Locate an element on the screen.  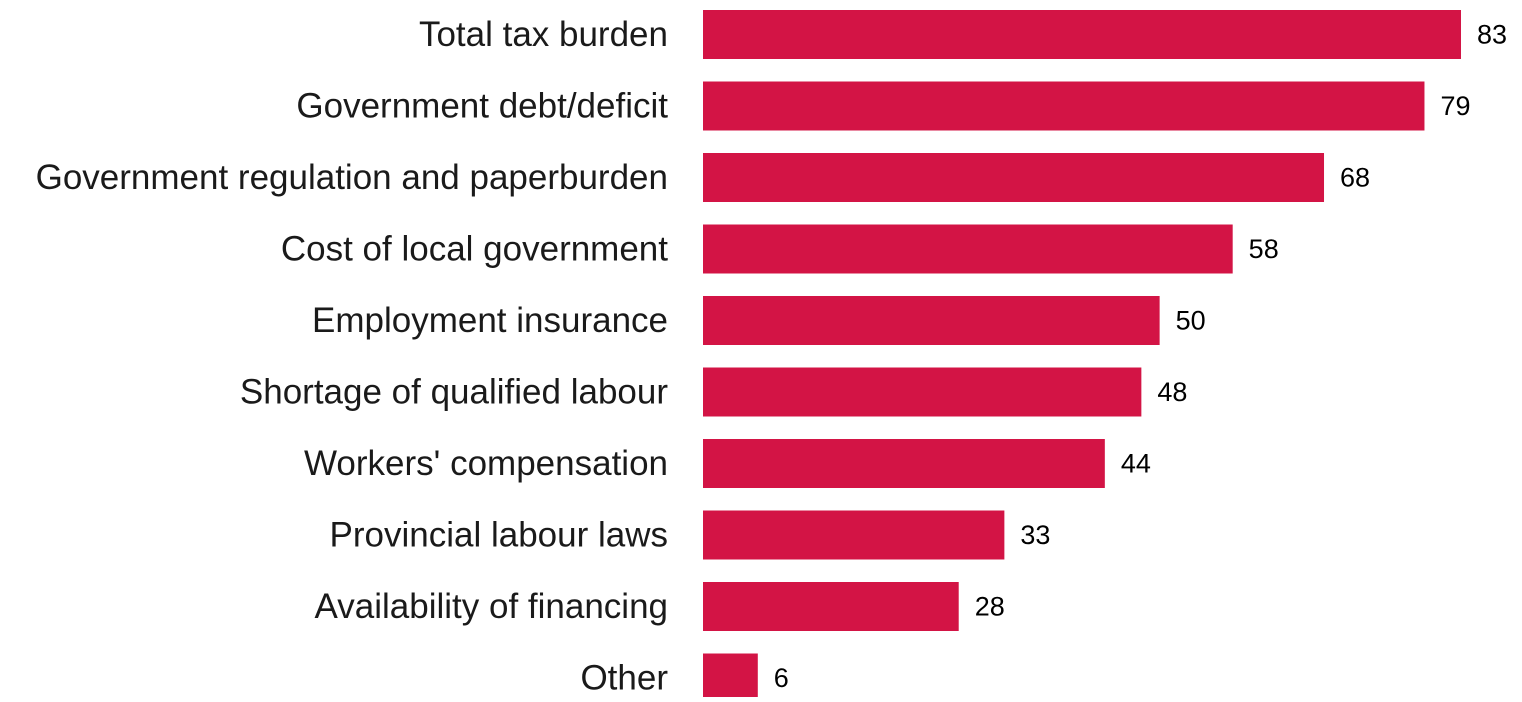
category-label-government-debt-deficit: Government debt/deficit is located at coordinates (482, 106).